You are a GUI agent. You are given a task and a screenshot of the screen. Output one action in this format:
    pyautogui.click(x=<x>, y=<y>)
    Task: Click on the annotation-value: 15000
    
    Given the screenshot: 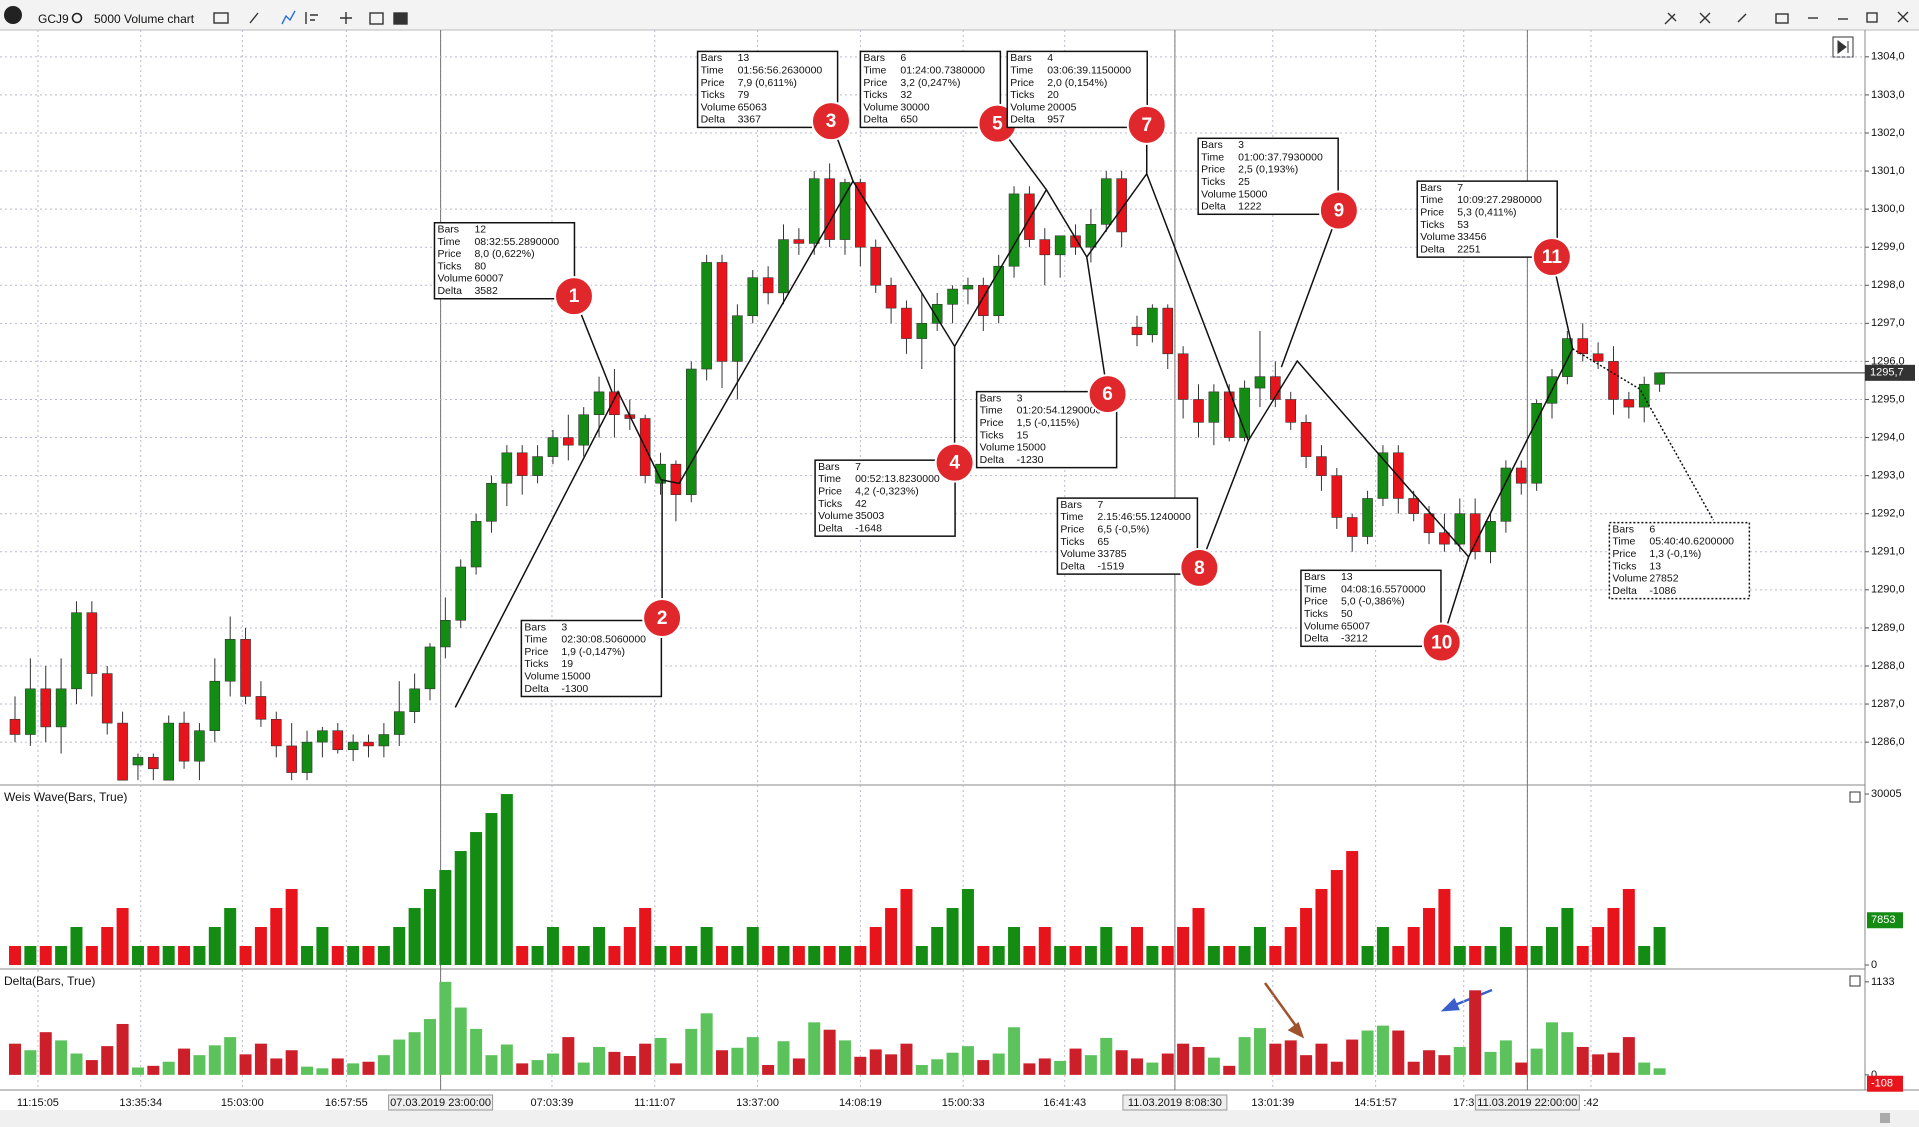 What is the action you would take?
    pyautogui.click(x=575, y=676)
    